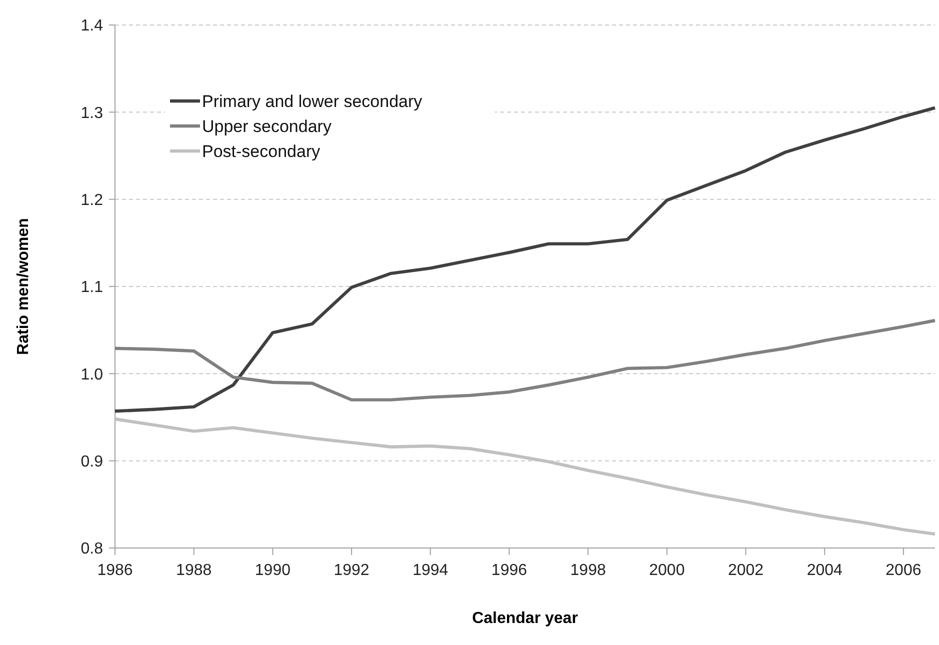 Image resolution: width=939 pixels, height=645 pixels. Describe the element at coordinates (267, 126) in the screenshot. I see `legend-label: Upper secondary` at that location.